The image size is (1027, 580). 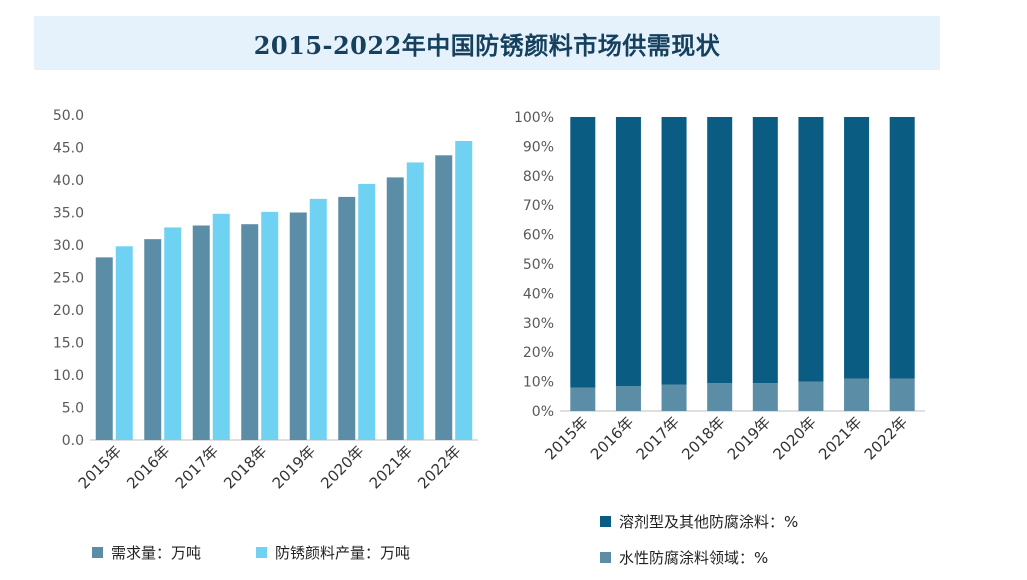 I want to click on left-chart-x-tick-label: 2022年, so click(x=439, y=467).